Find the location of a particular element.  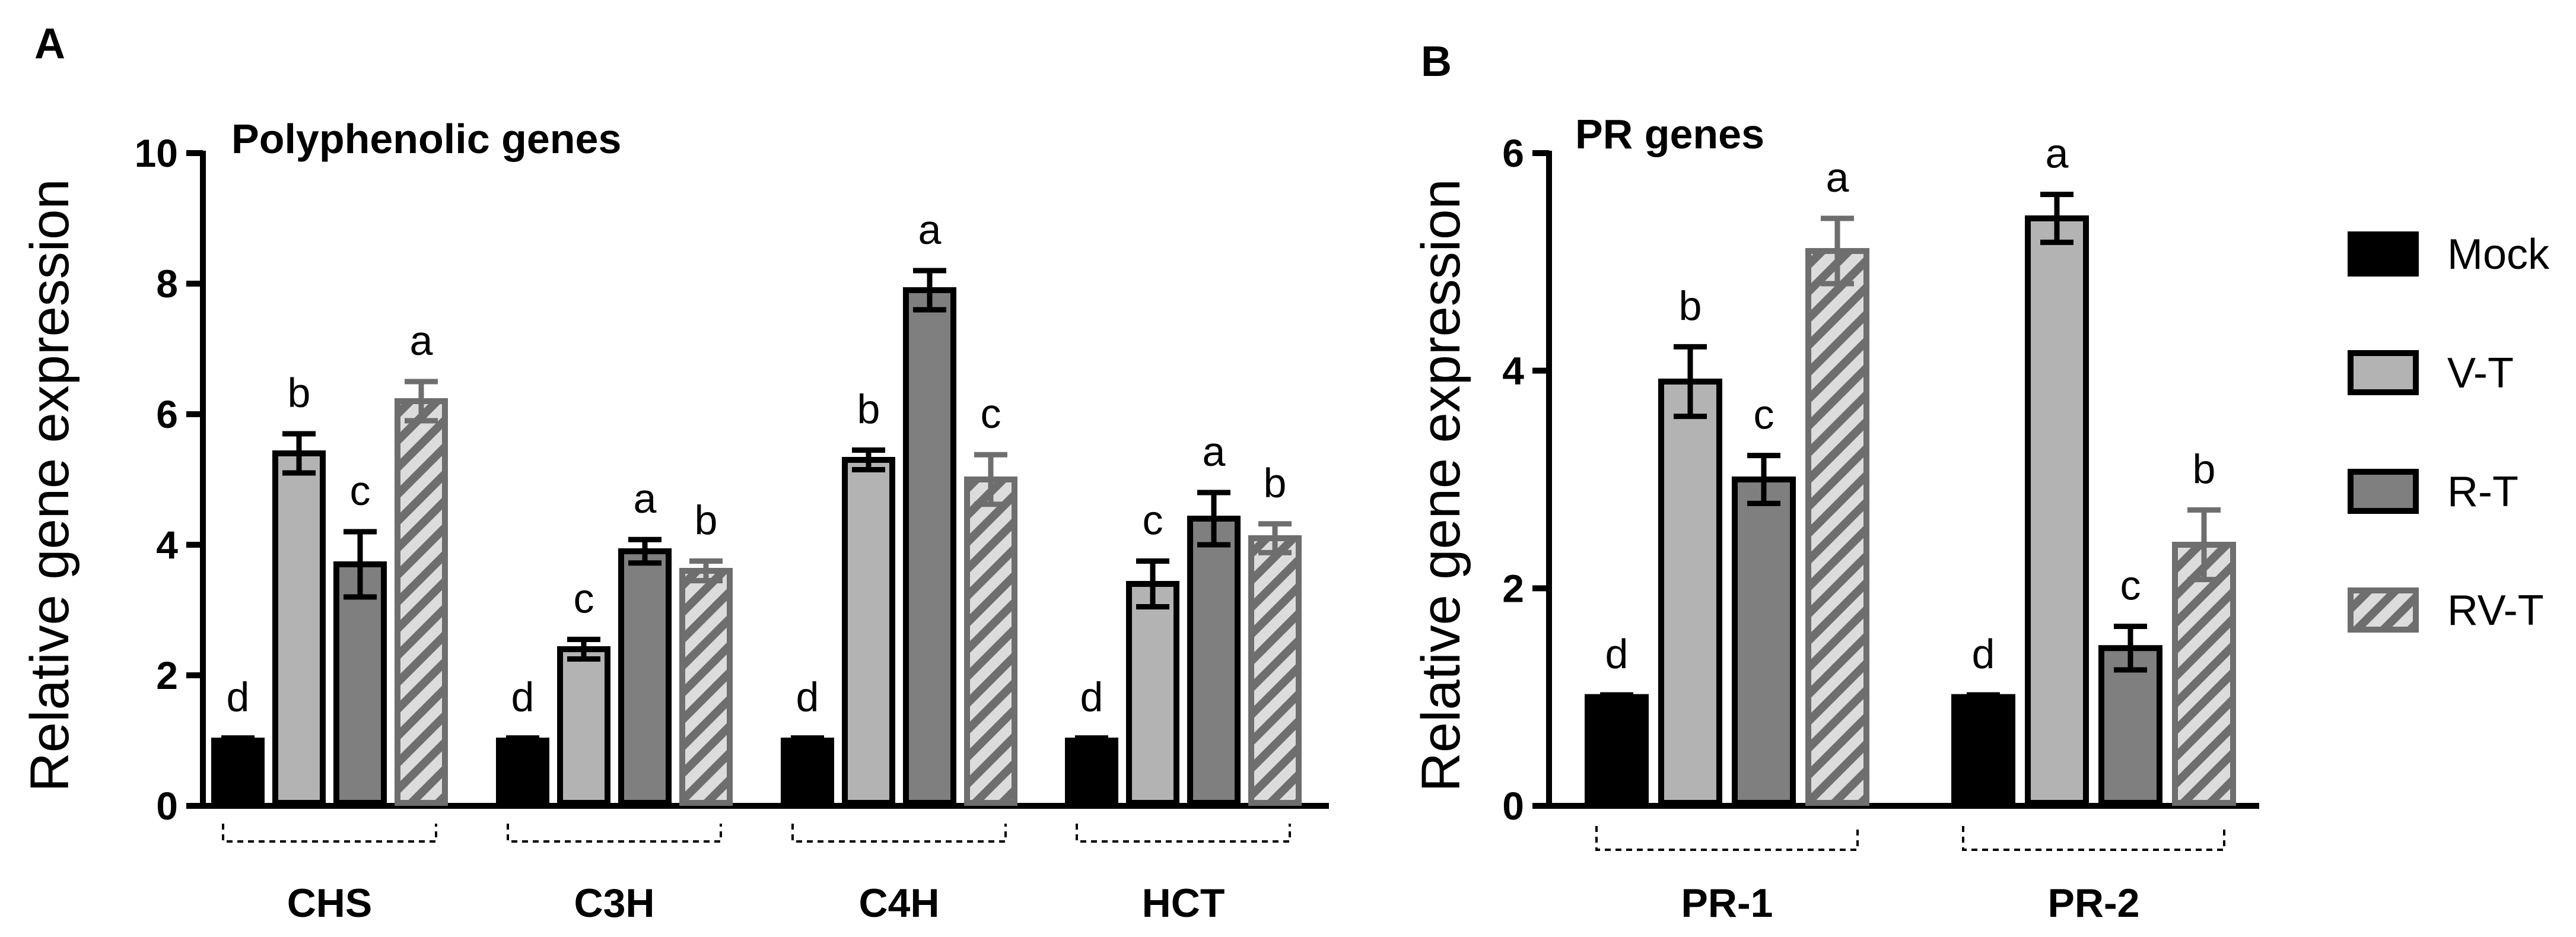

x-category-label-pr-2: PR-2 is located at coordinates (2094, 903).